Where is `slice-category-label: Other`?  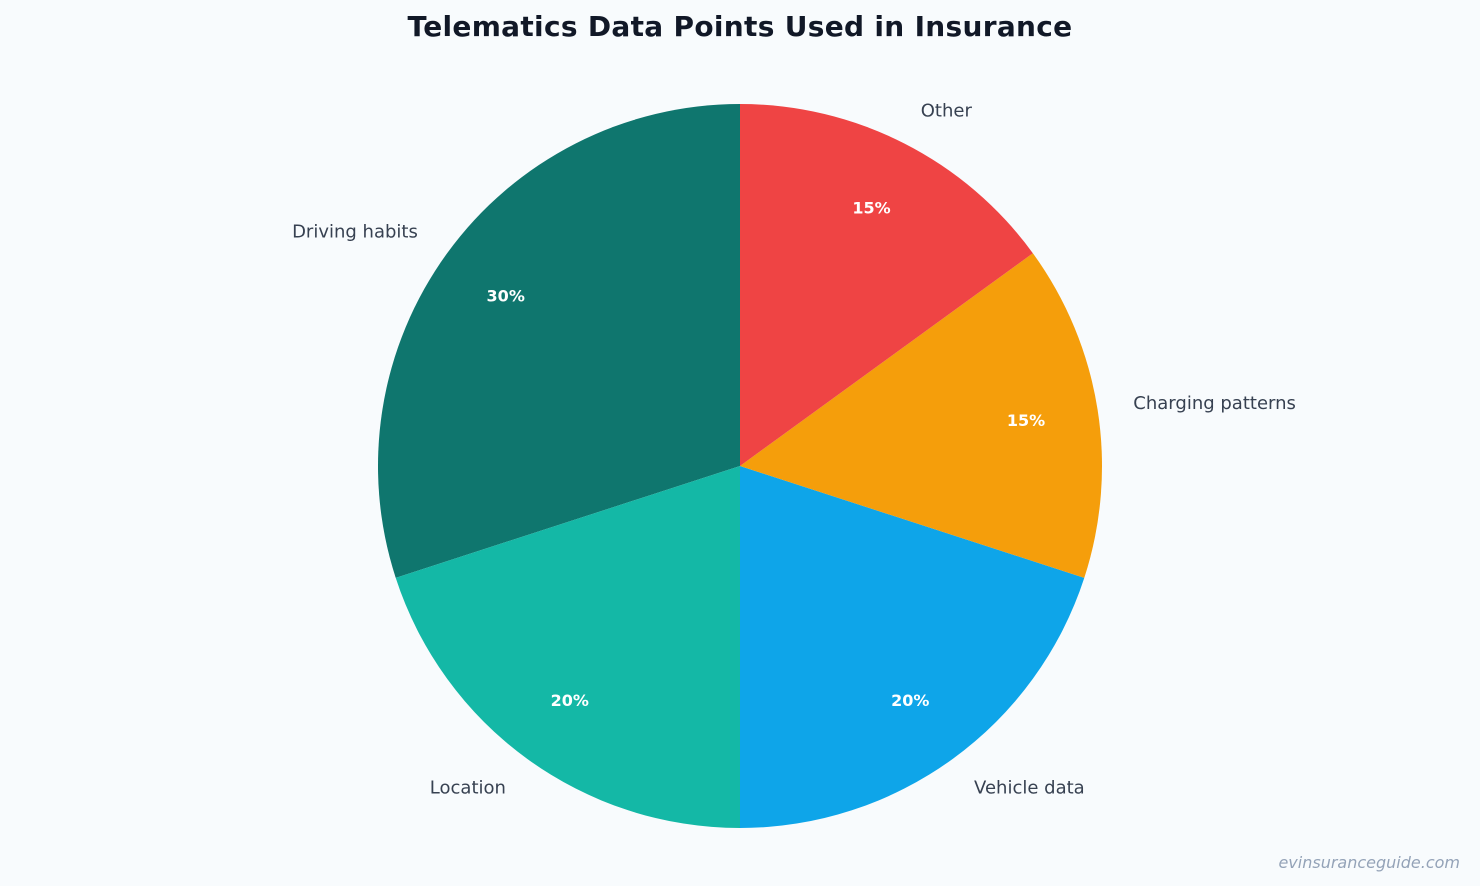
slice-category-label: Other is located at coordinates (947, 111).